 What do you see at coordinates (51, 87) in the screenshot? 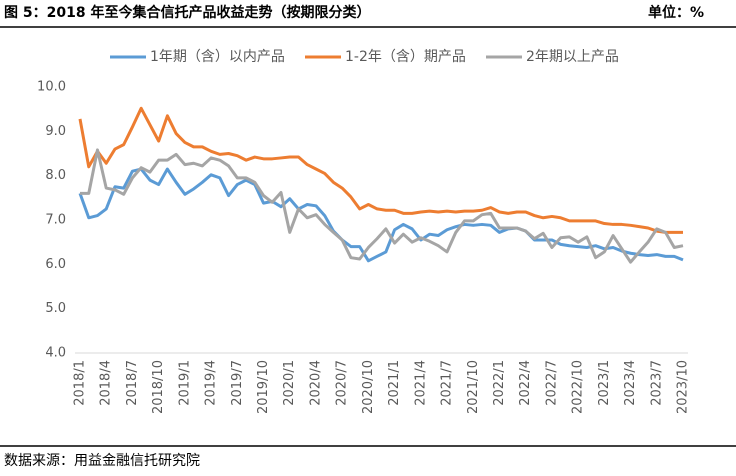
I see `y-tick-label: 10.0` at bounding box center [51, 87].